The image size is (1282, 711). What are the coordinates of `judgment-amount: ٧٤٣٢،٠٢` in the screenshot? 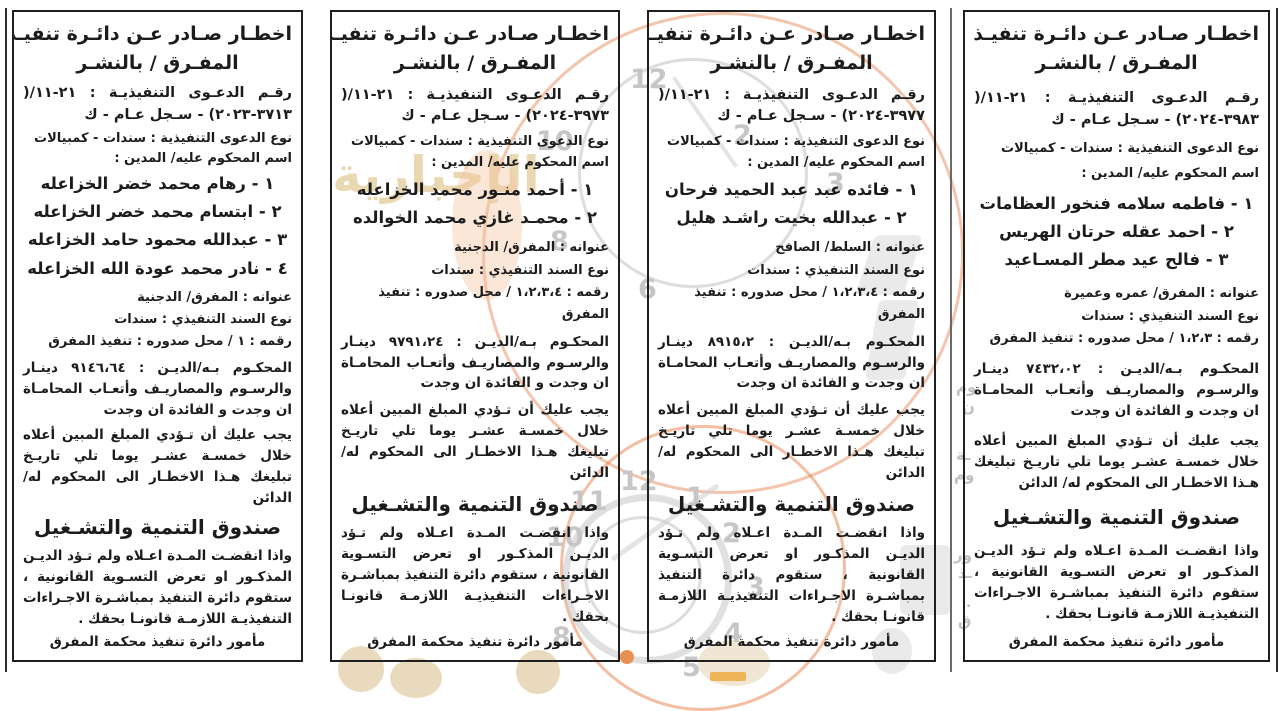 It's located at (1053, 369).